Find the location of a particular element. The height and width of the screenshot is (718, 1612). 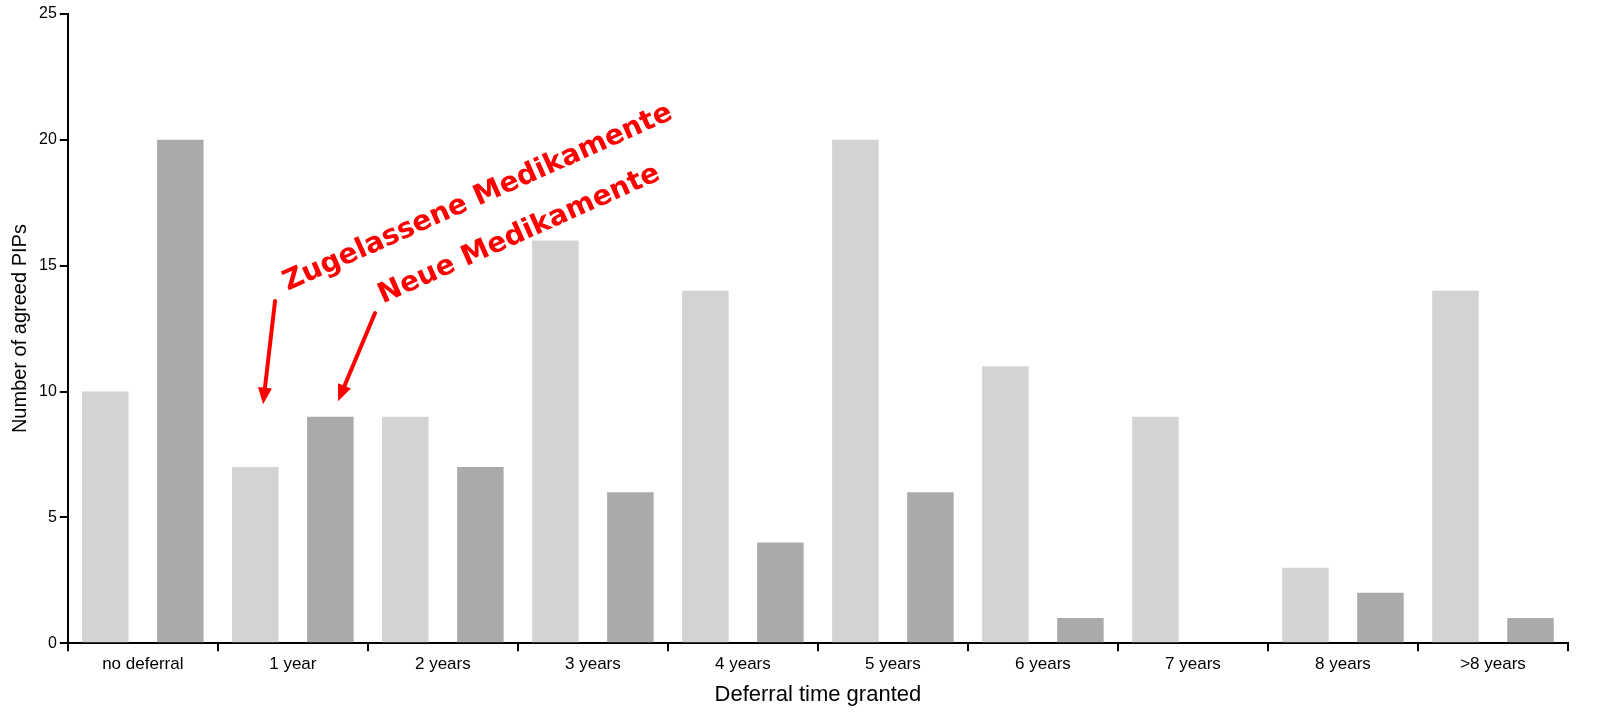

y-tick-label: 10 is located at coordinates (48, 390).